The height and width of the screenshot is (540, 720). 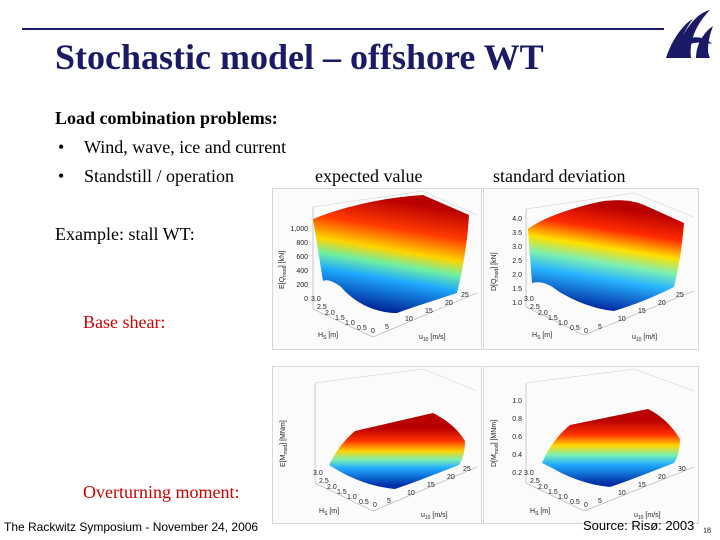 I want to click on column-label-stddev: standard deviation, so click(x=559, y=176).